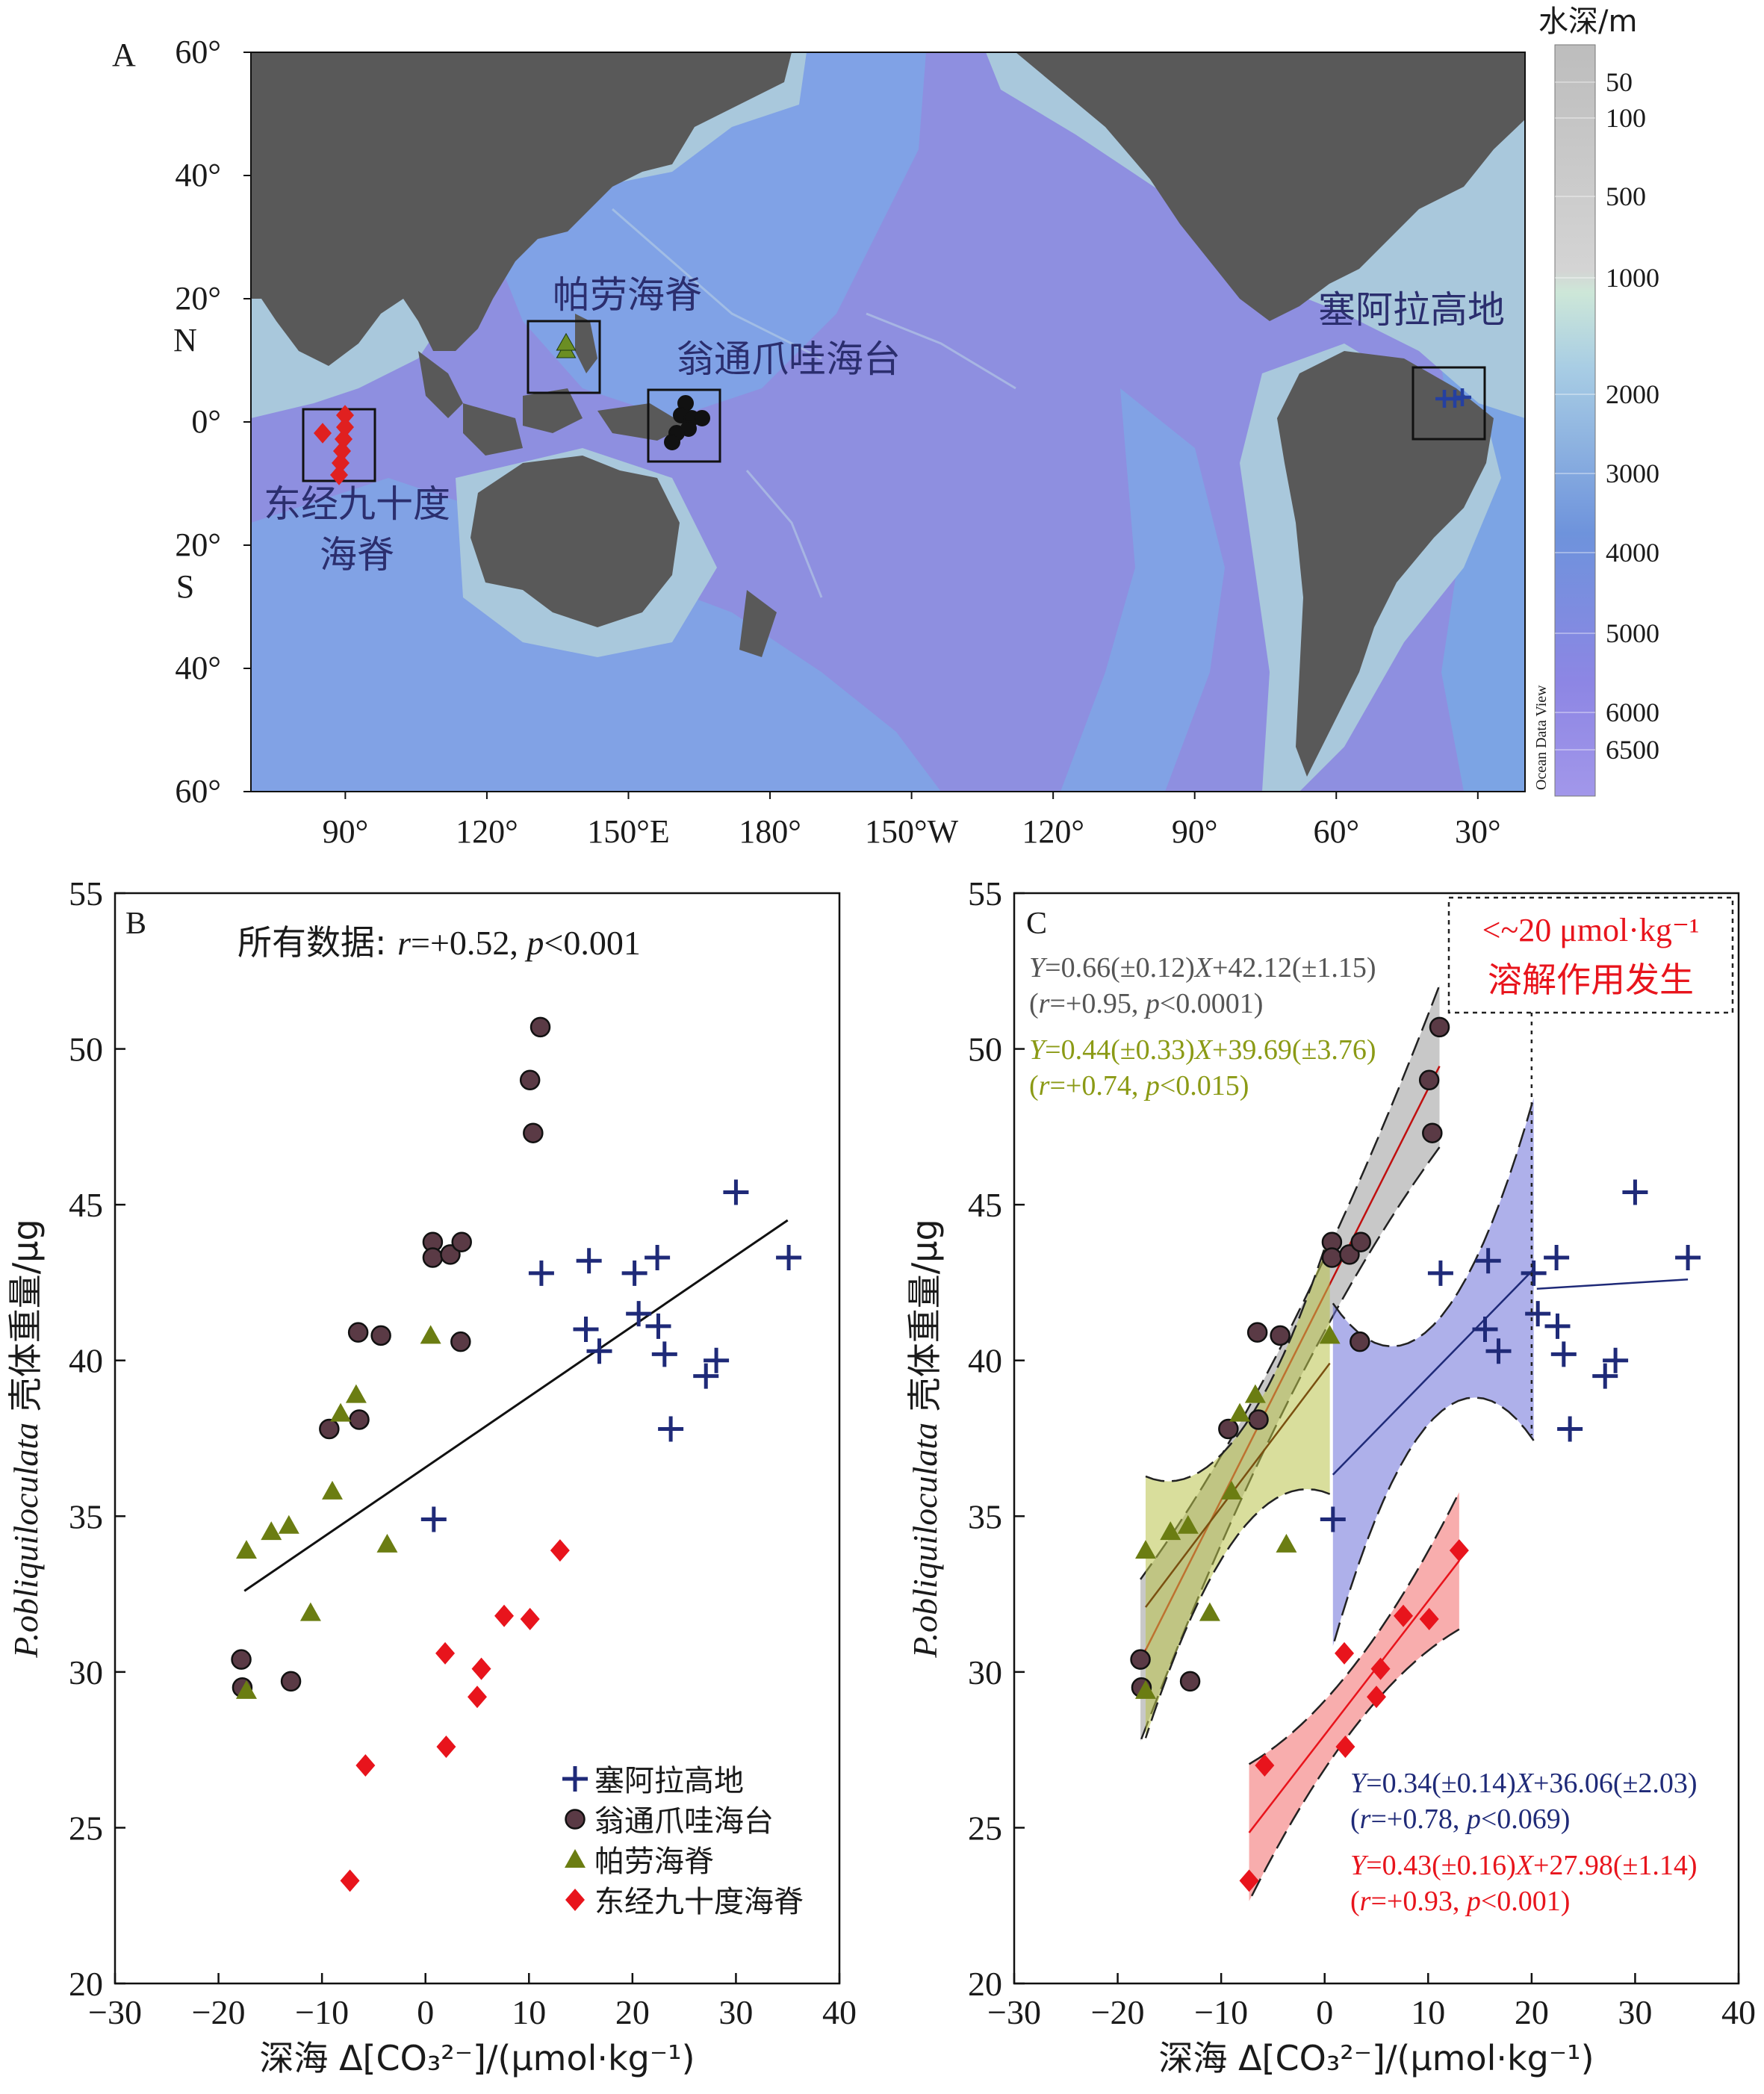 The image size is (1764, 2094). I want to click on legend-marker, so click(575, 1819).